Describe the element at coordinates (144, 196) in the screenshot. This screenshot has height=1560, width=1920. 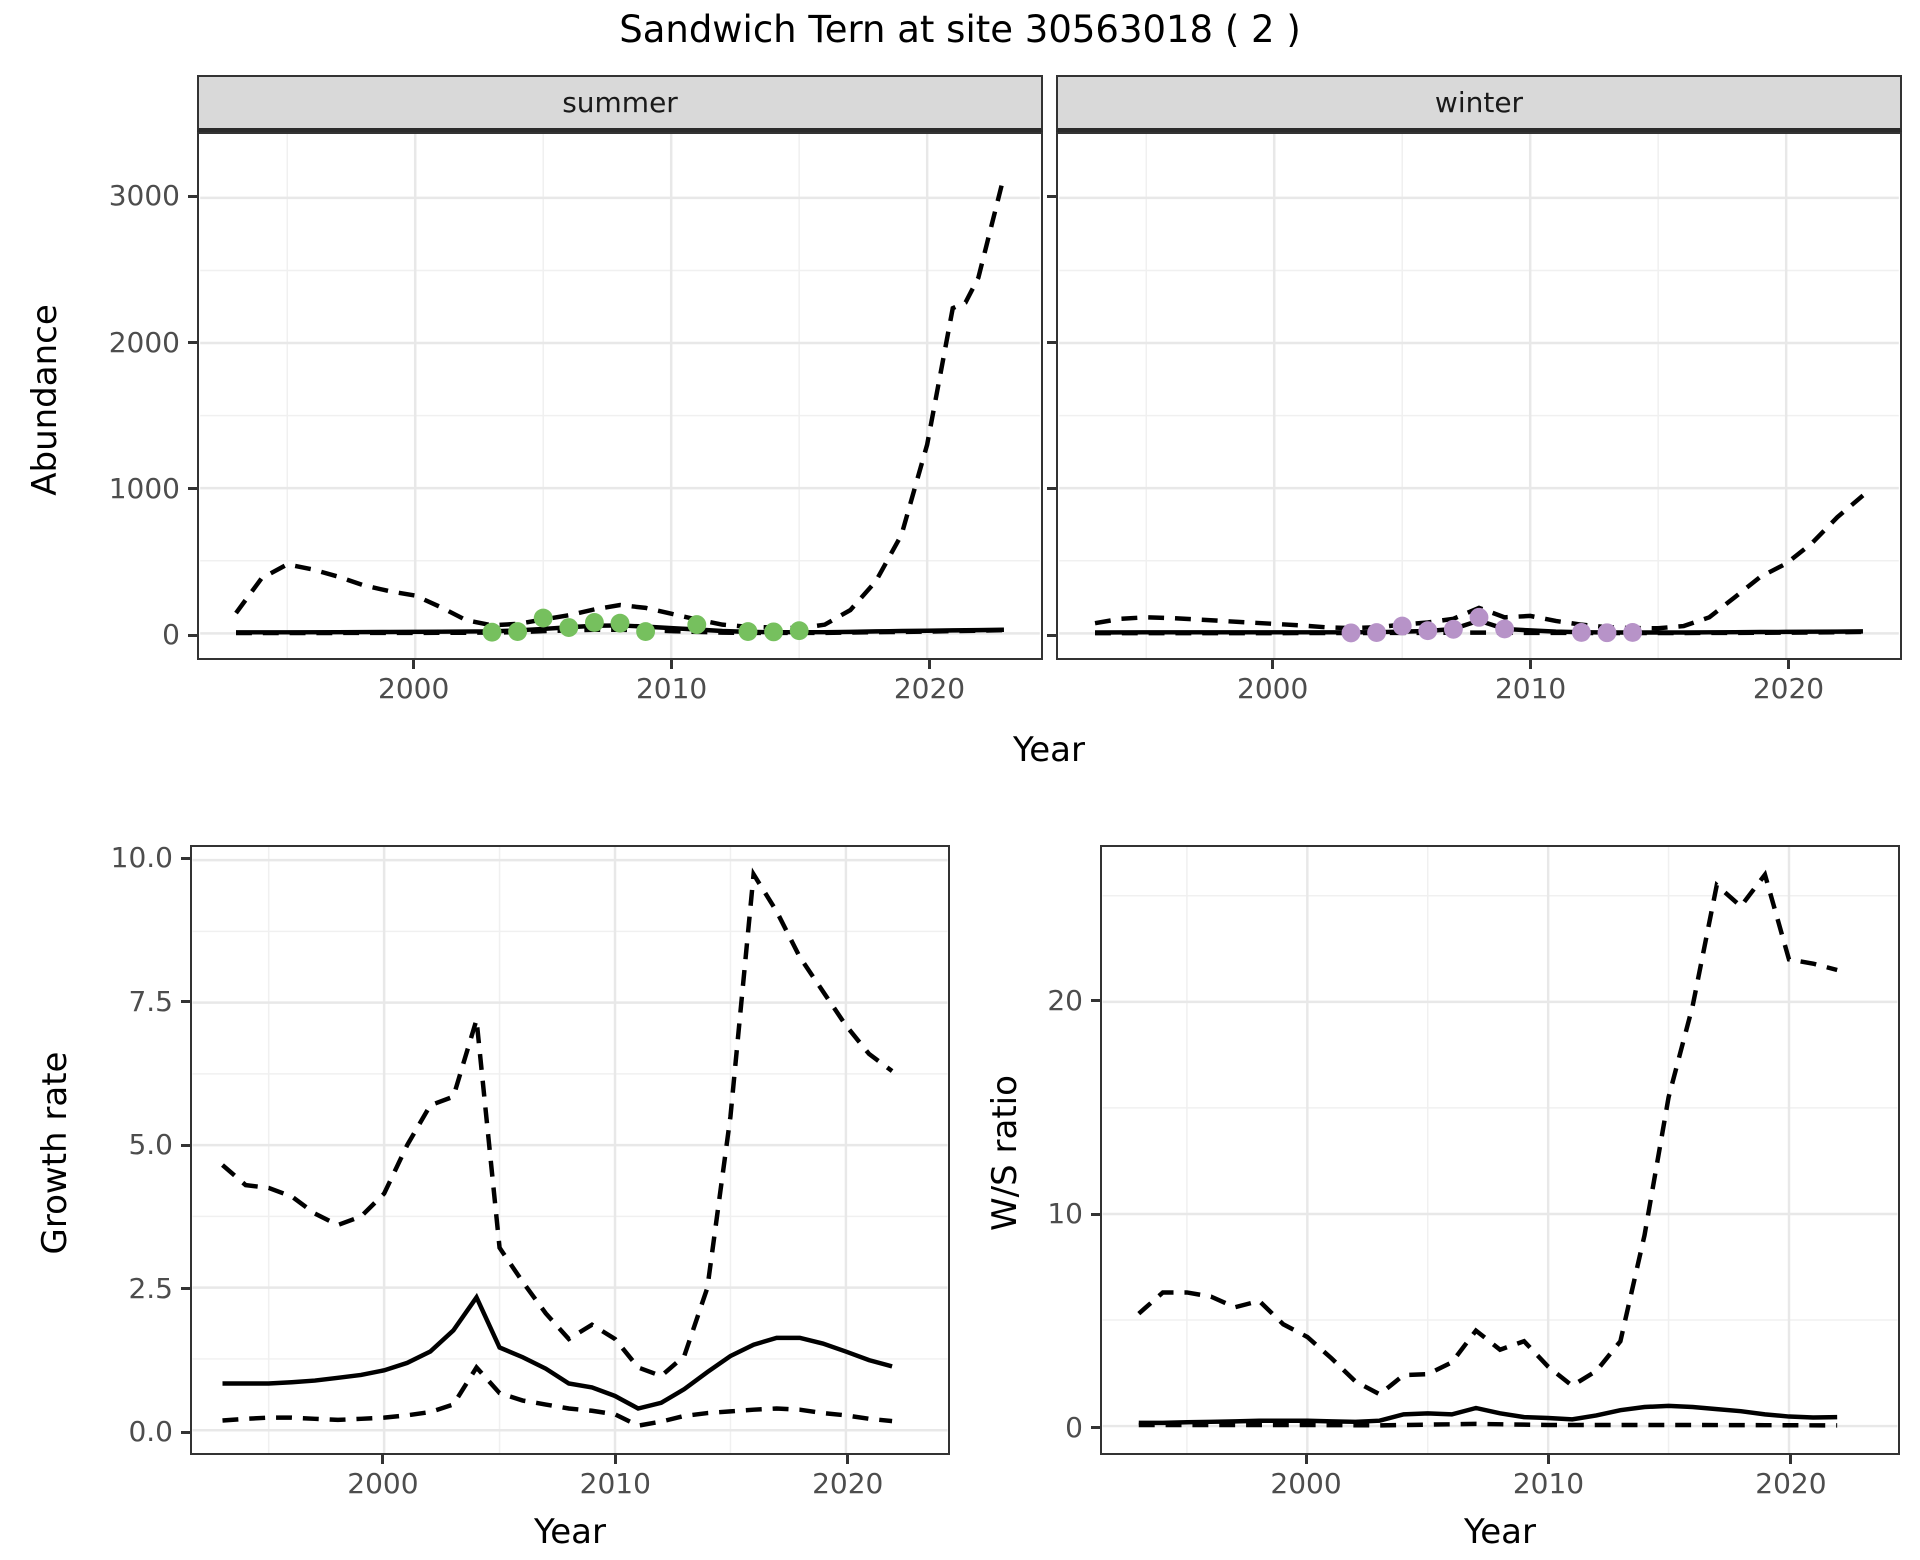
I see `y-tick-label: 3000` at that location.